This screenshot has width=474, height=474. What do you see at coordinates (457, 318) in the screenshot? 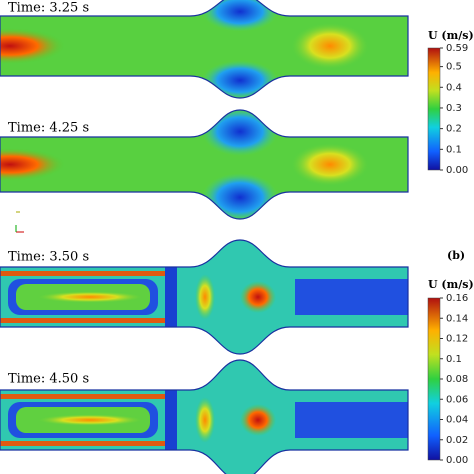
I see `tick-label: 0.14` at bounding box center [457, 318].